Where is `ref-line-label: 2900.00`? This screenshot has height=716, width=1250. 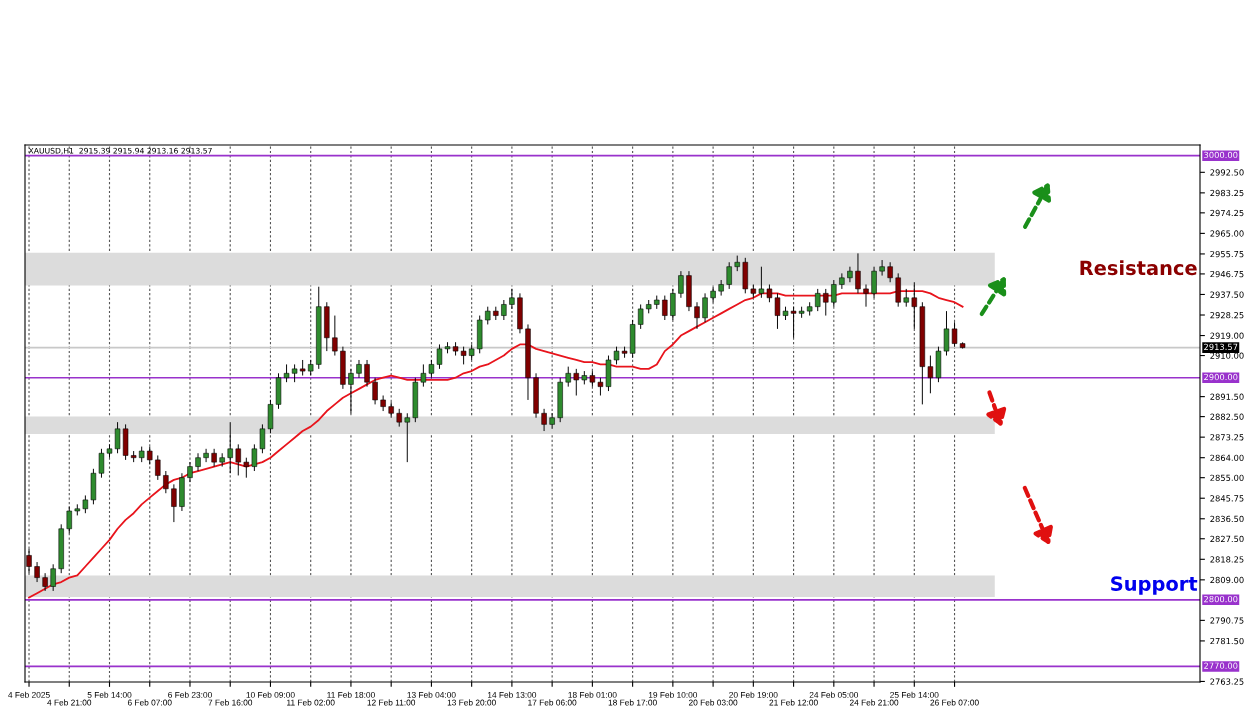
ref-line-label: 2900.00 is located at coordinates (1221, 377).